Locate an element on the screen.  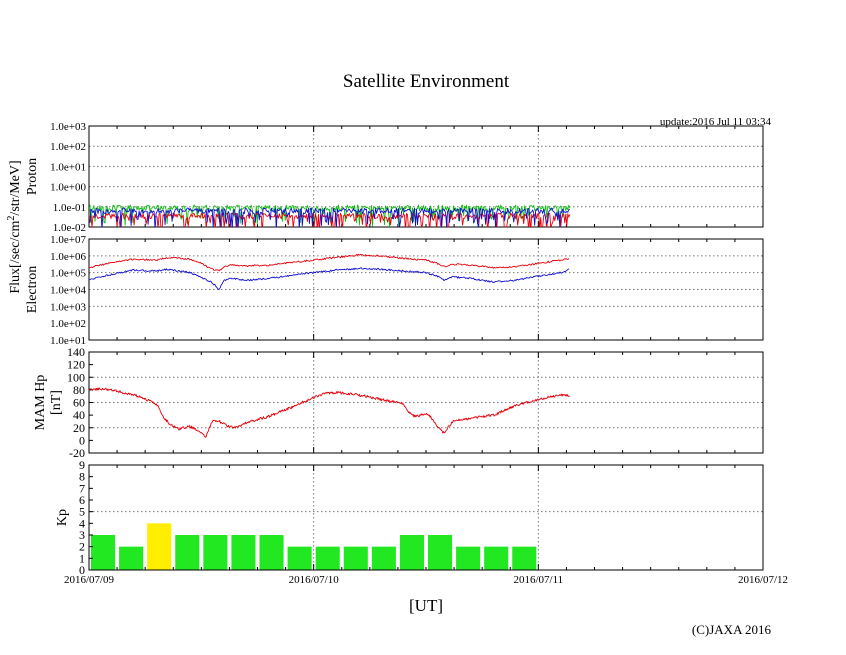
mam-hp-y-tick-label: 40 is located at coordinates (79, 415).